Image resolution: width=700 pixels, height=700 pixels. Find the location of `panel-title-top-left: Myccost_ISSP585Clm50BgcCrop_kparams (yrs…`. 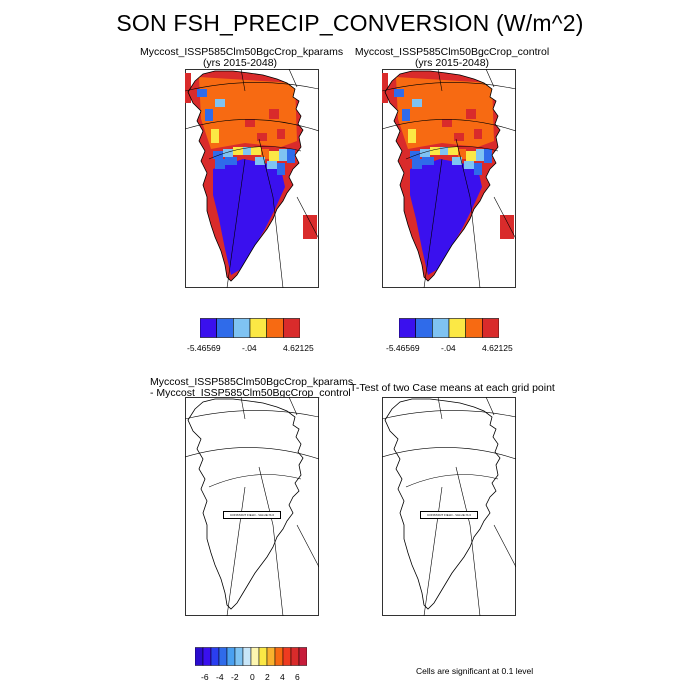

panel-title-top-left: Myccost_ISSP585Clm50BgcCrop_kparams (yrs… is located at coordinates (241, 58).